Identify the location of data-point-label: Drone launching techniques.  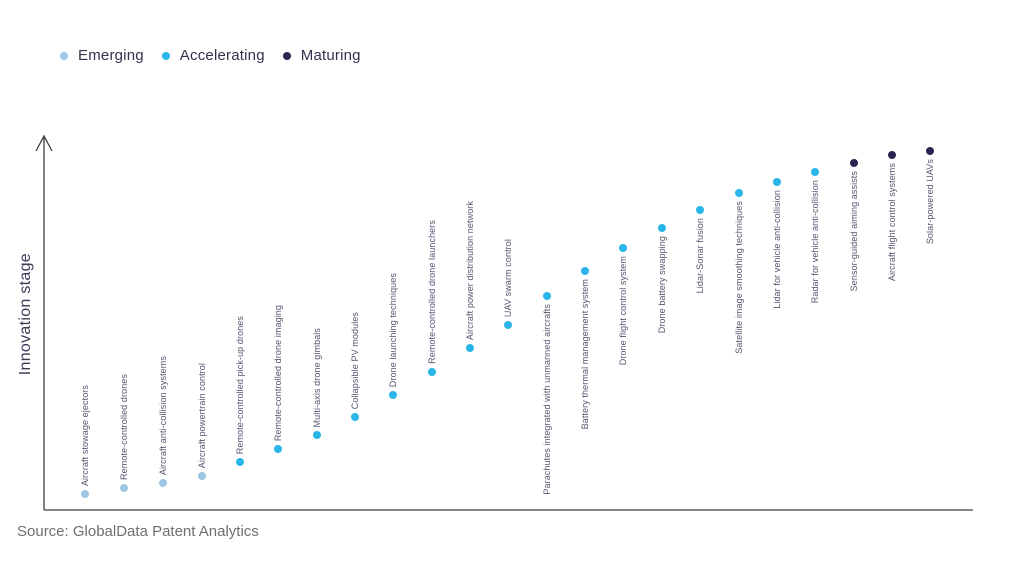
(393, 329).